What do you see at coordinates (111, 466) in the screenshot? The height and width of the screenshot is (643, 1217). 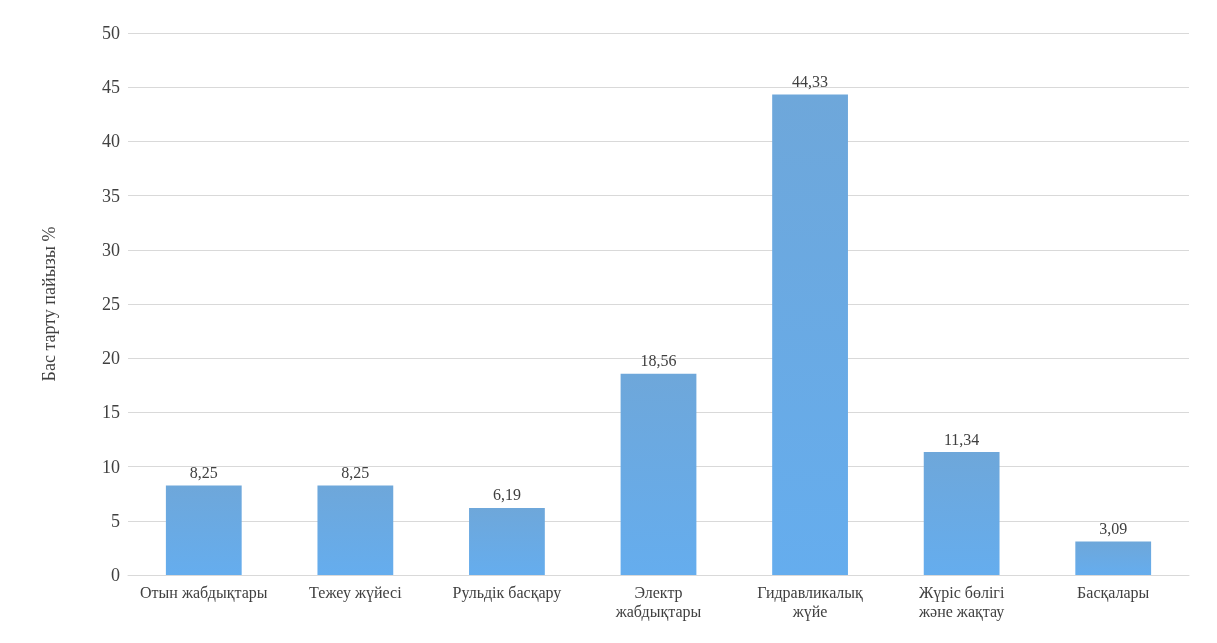 I see `y-tick-label: 10` at bounding box center [111, 466].